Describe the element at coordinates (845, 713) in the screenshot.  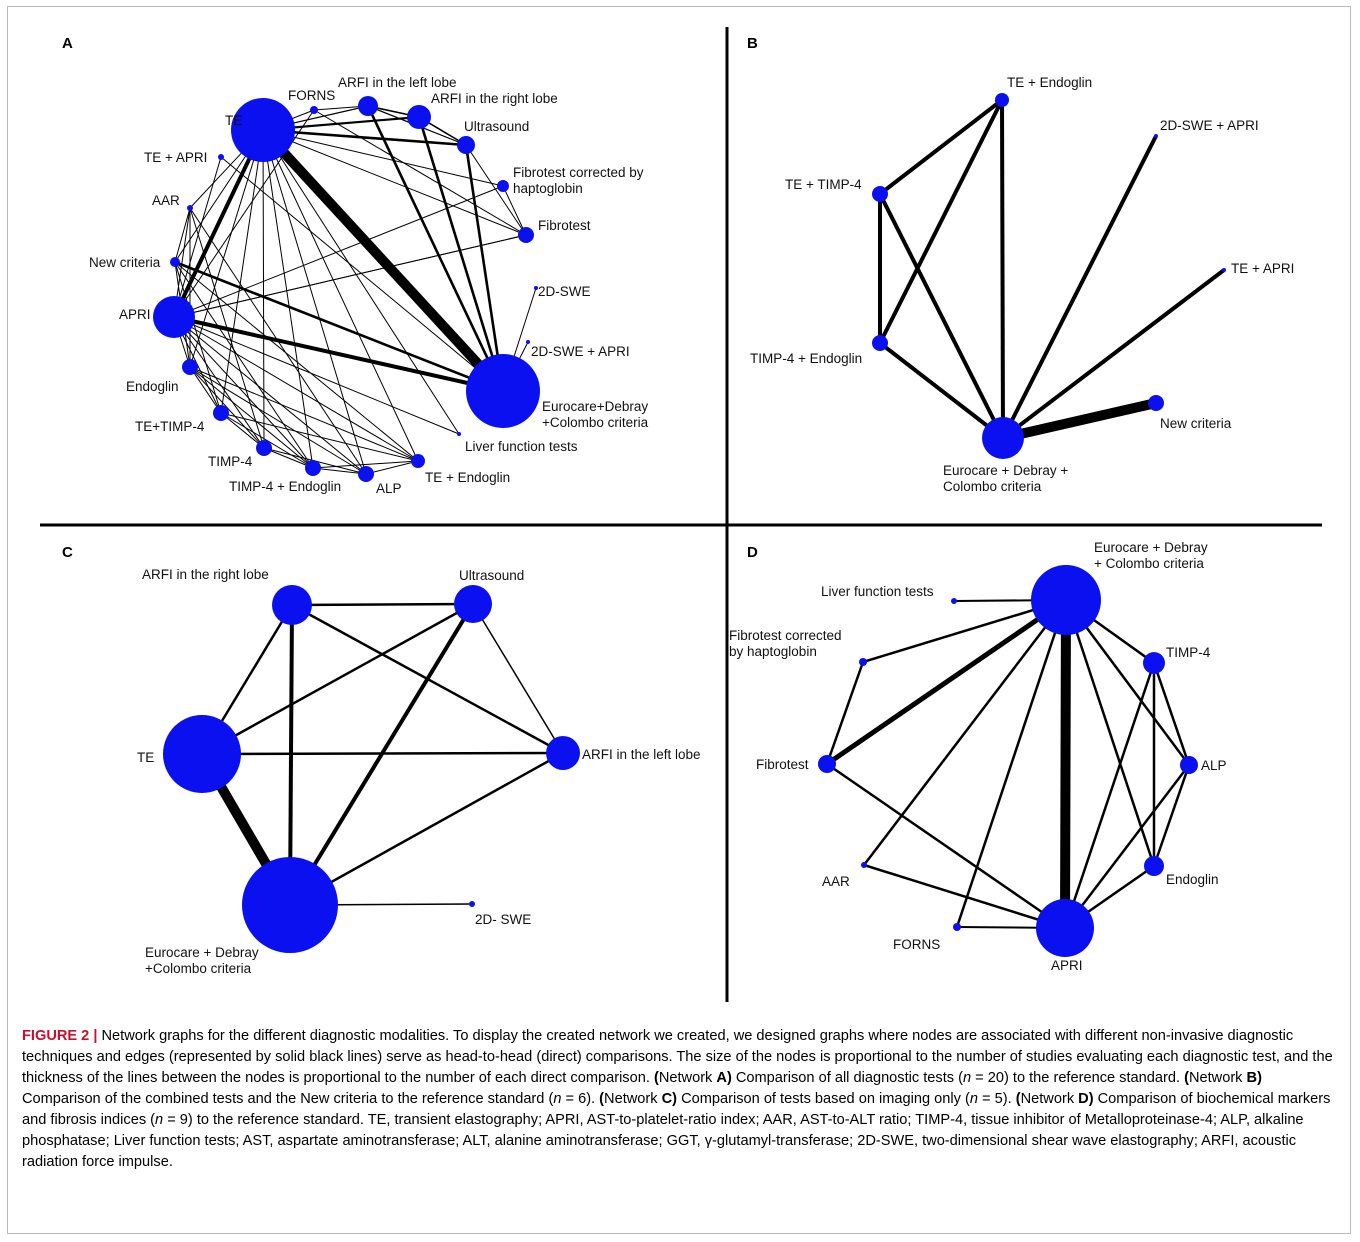
I see `edge-fth-ft` at that location.